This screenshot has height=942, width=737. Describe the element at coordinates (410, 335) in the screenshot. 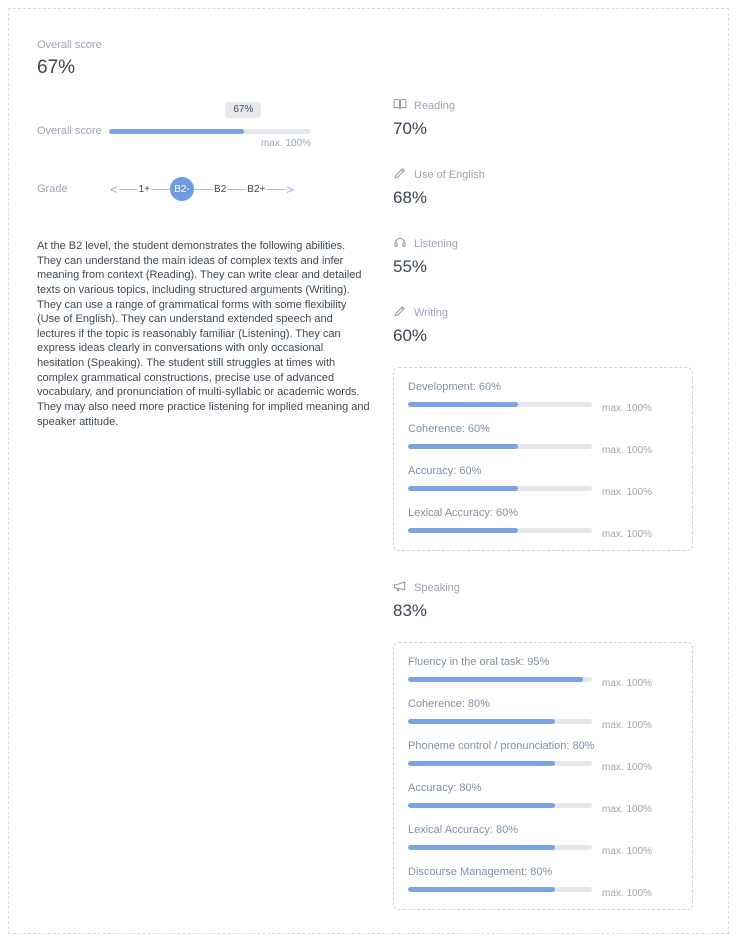

I see `skill-value: 60%` at that location.